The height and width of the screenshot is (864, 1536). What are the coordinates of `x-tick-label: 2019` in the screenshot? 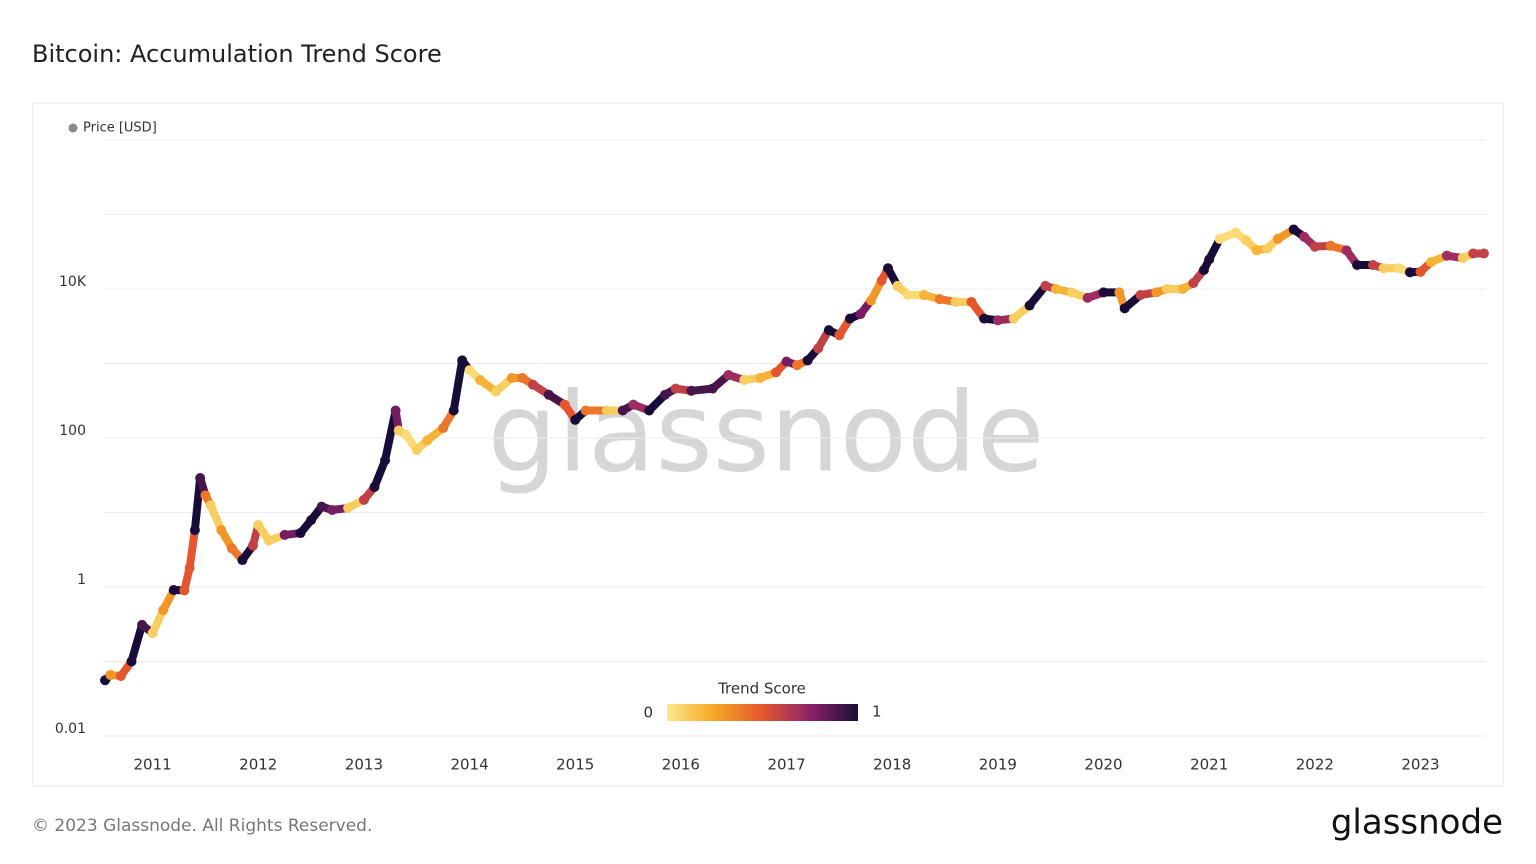 It's located at (998, 765).